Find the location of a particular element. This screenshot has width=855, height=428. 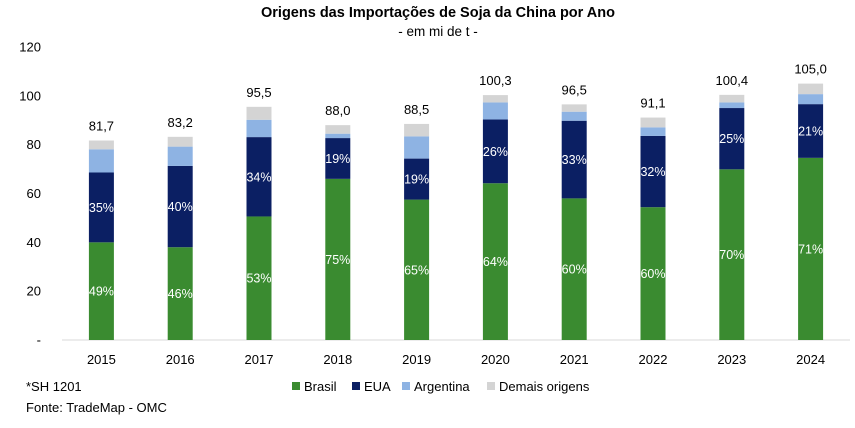

y-tick-label: - is located at coordinates (39, 340).